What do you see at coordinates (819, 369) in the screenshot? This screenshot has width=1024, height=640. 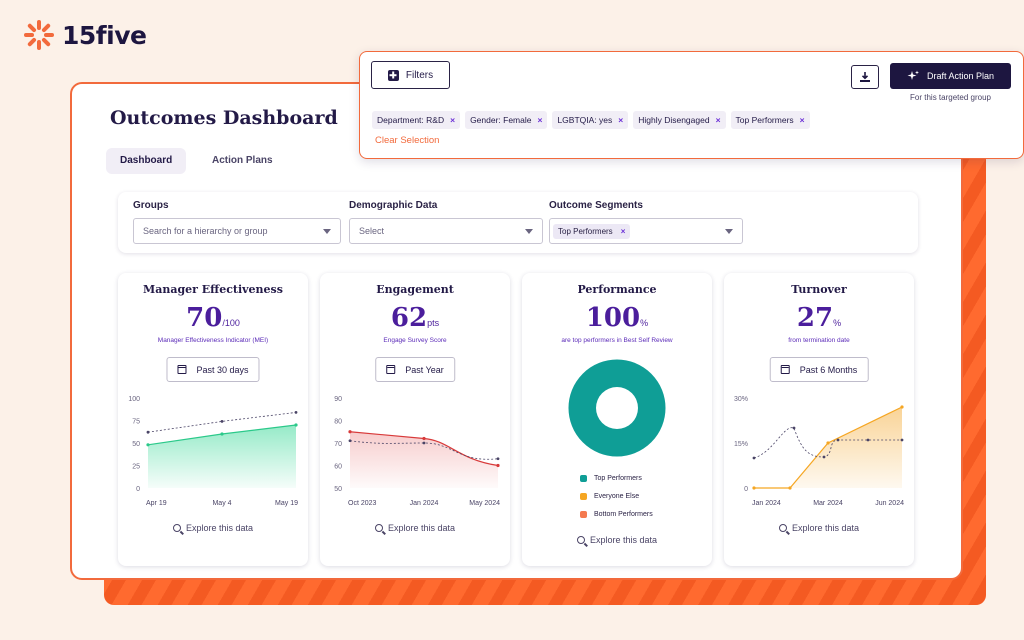 I see `date-range-button: Past 6 Months` at bounding box center [819, 369].